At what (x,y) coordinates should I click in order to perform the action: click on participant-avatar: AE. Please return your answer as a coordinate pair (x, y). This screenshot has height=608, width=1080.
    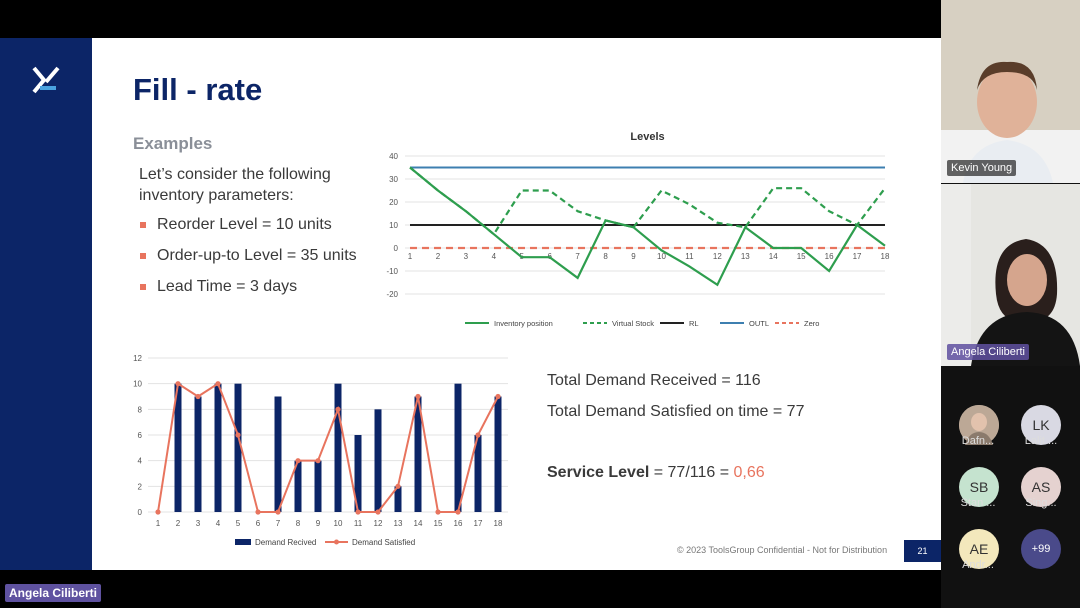
    Looking at the image, I should click on (979, 549).